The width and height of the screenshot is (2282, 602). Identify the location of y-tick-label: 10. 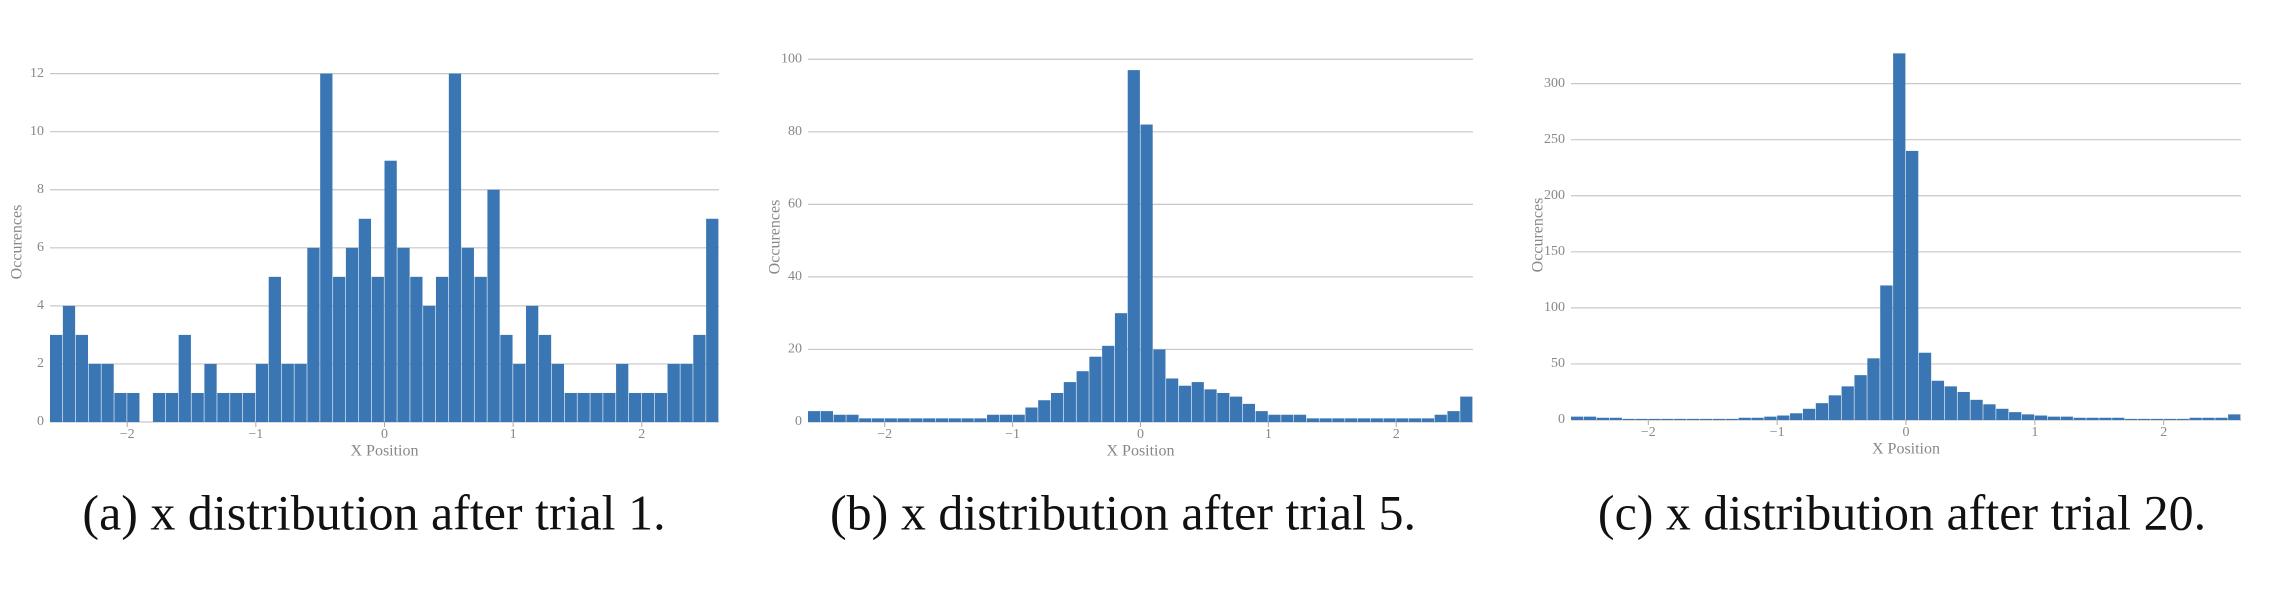
(37, 131).